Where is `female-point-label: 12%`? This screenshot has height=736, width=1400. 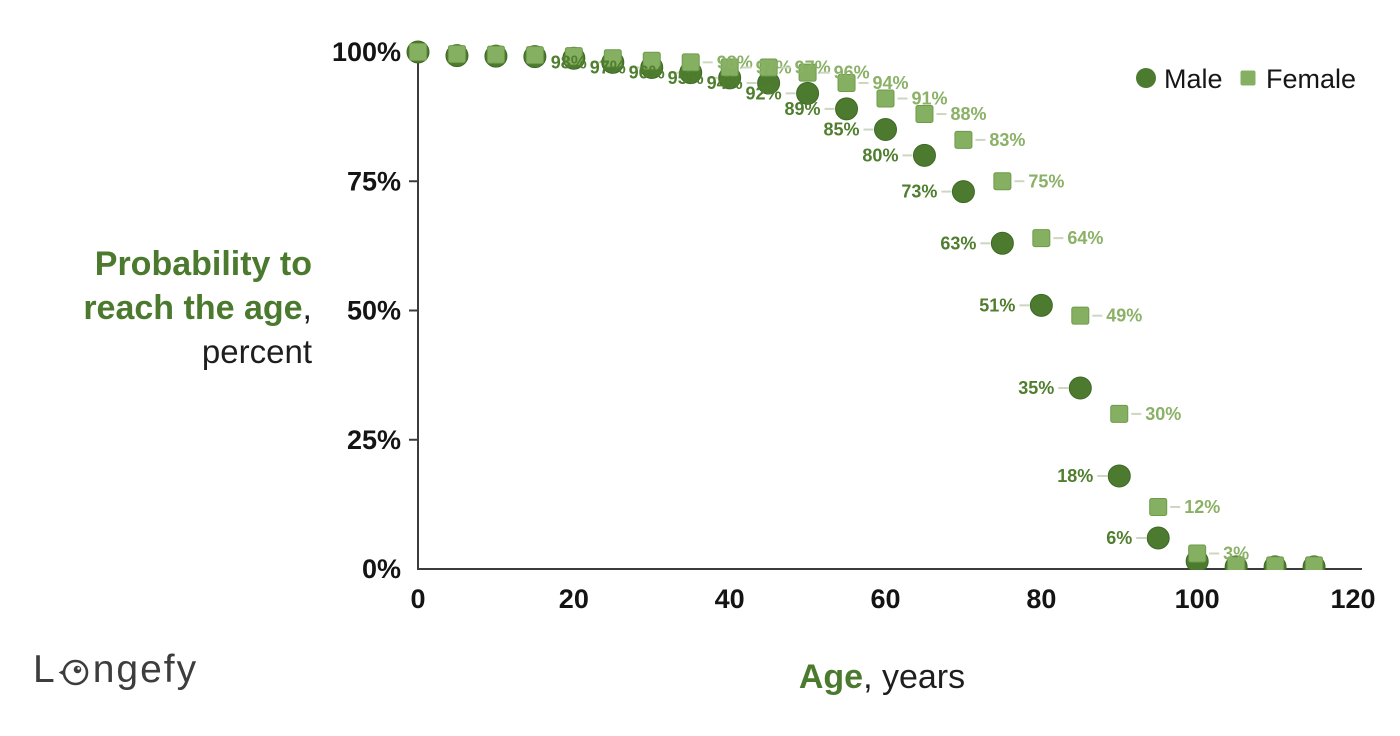 female-point-label: 12% is located at coordinates (1202, 507).